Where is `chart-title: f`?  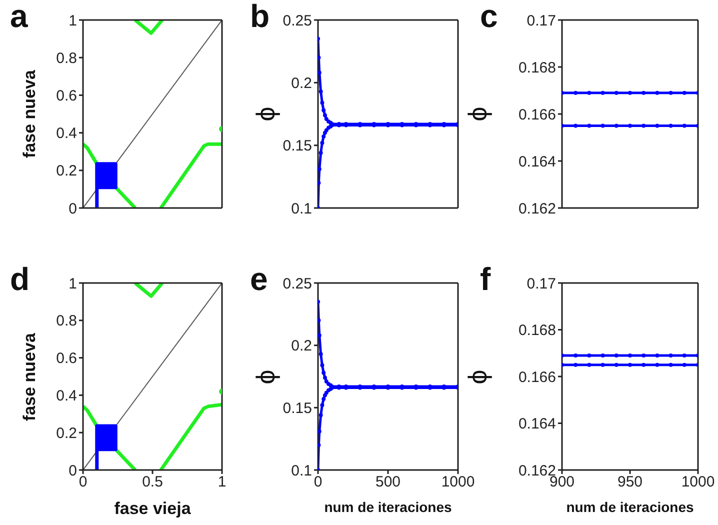
chart-title: f is located at coordinates (485, 279).